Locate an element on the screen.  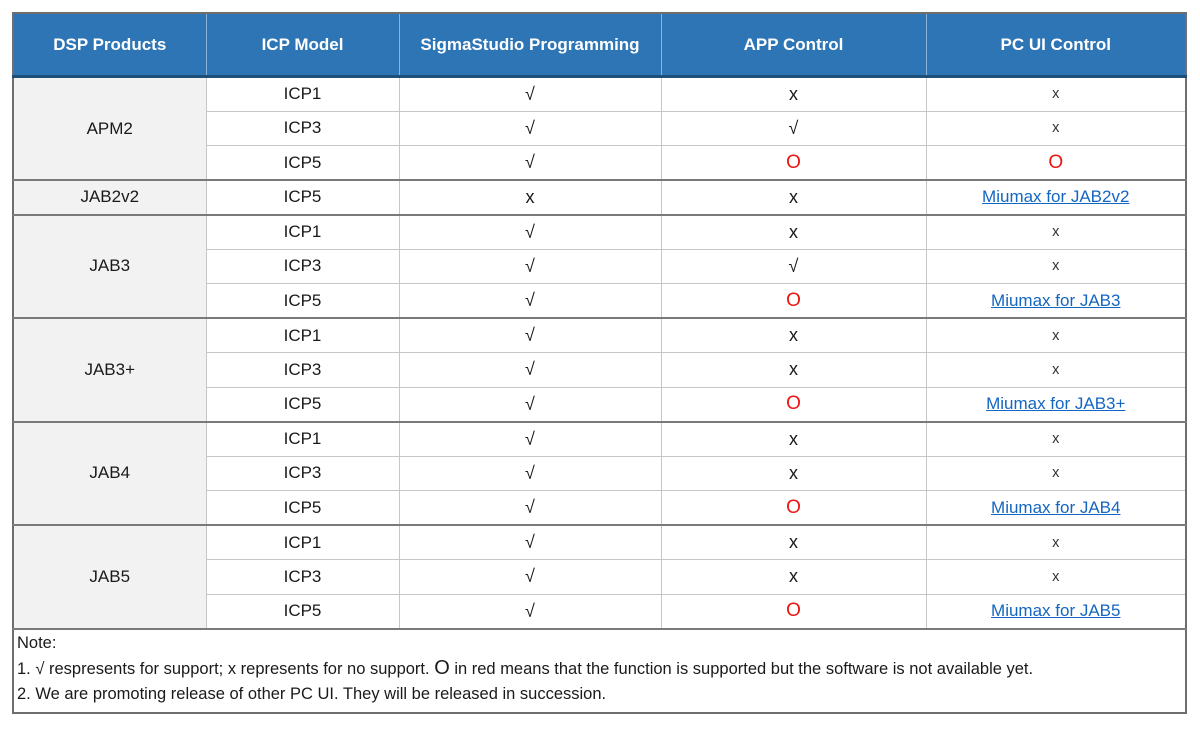
table-row: APM2 ICP1 √ x x is located at coordinates (599, 128).